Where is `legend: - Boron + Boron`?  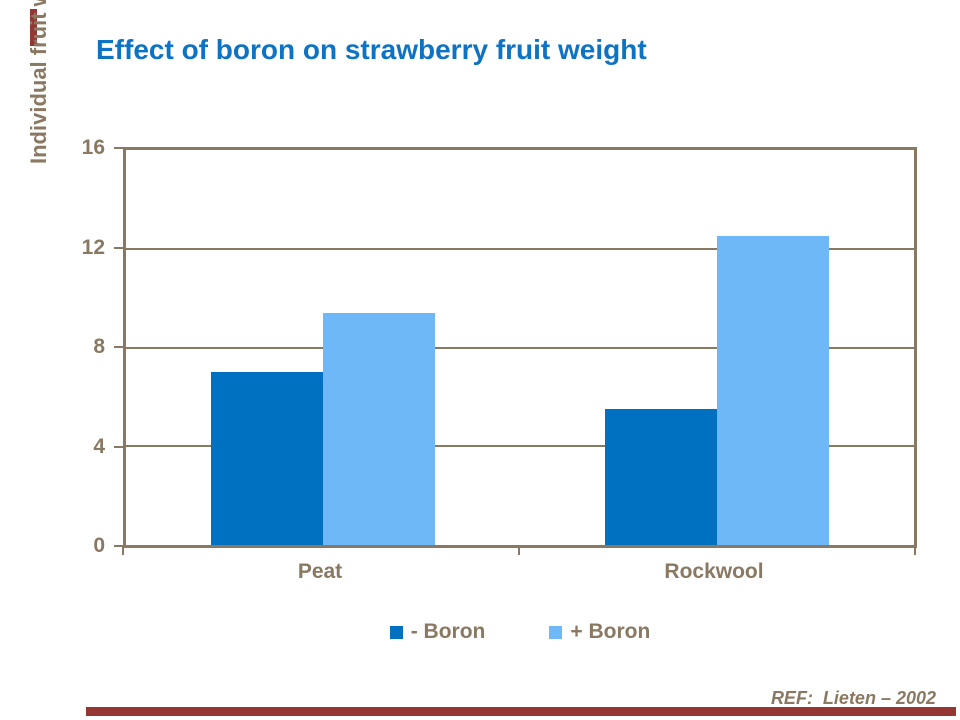
legend: - Boron + Boron is located at coordinates (520, 632).